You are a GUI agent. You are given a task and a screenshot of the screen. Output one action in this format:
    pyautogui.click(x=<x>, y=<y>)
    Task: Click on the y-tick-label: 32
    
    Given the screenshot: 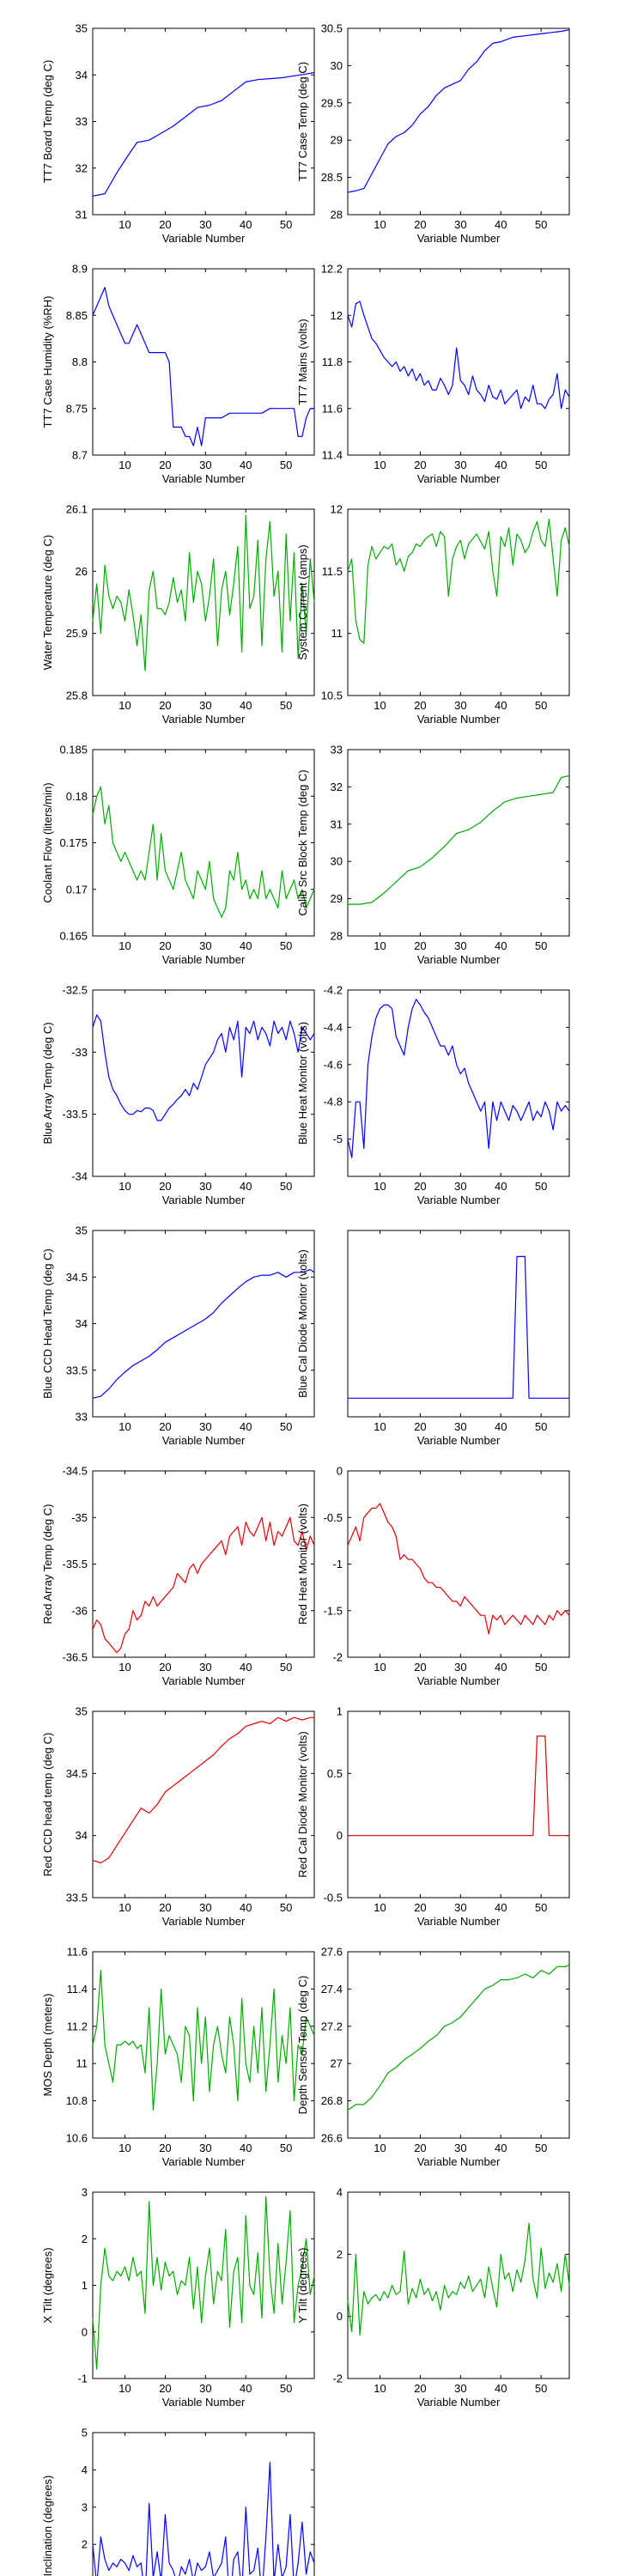 What is the action you would take?
    pyautogui.click(x=337, y=787)
    